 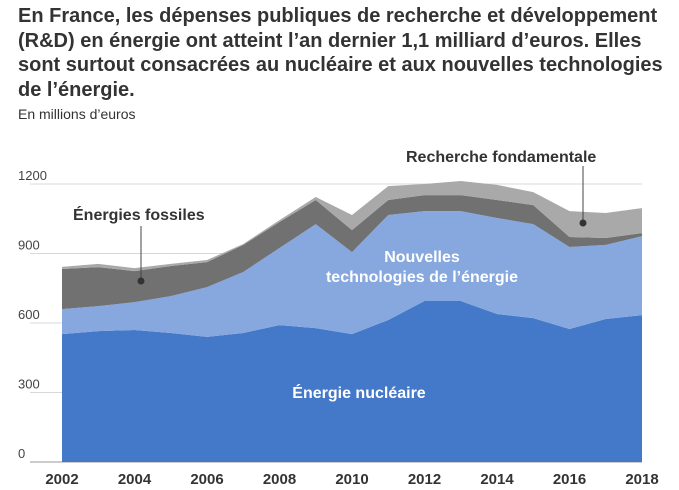 I want to click on label-nuclear: Énergie nucléaire, so click(x=358, y=392).